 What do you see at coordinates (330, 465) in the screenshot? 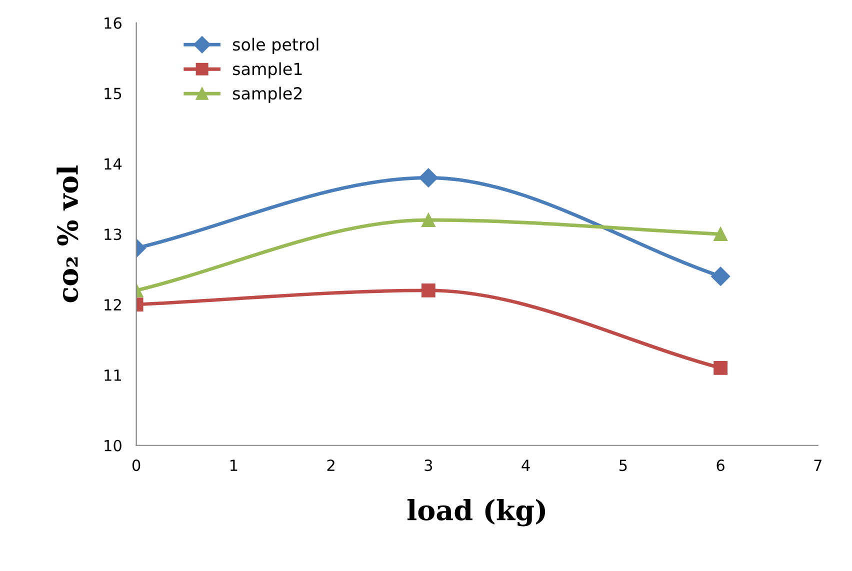
I see `x-tick-label: 2` at bounding box center [330, 465].